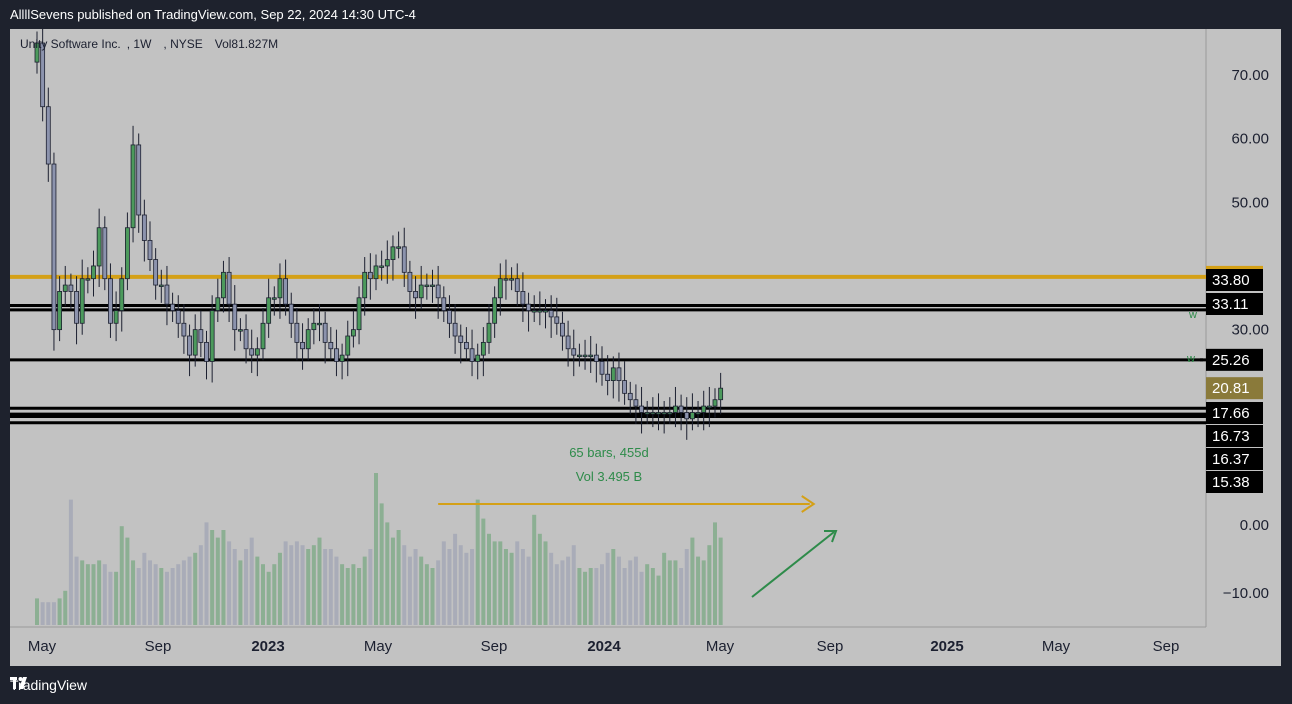 The height and width of the screenshot is (704, 1292). Describe the element at coordinates (1246, 593) in the screenshot. I see `volume-tick-label: −10.00` at that location.